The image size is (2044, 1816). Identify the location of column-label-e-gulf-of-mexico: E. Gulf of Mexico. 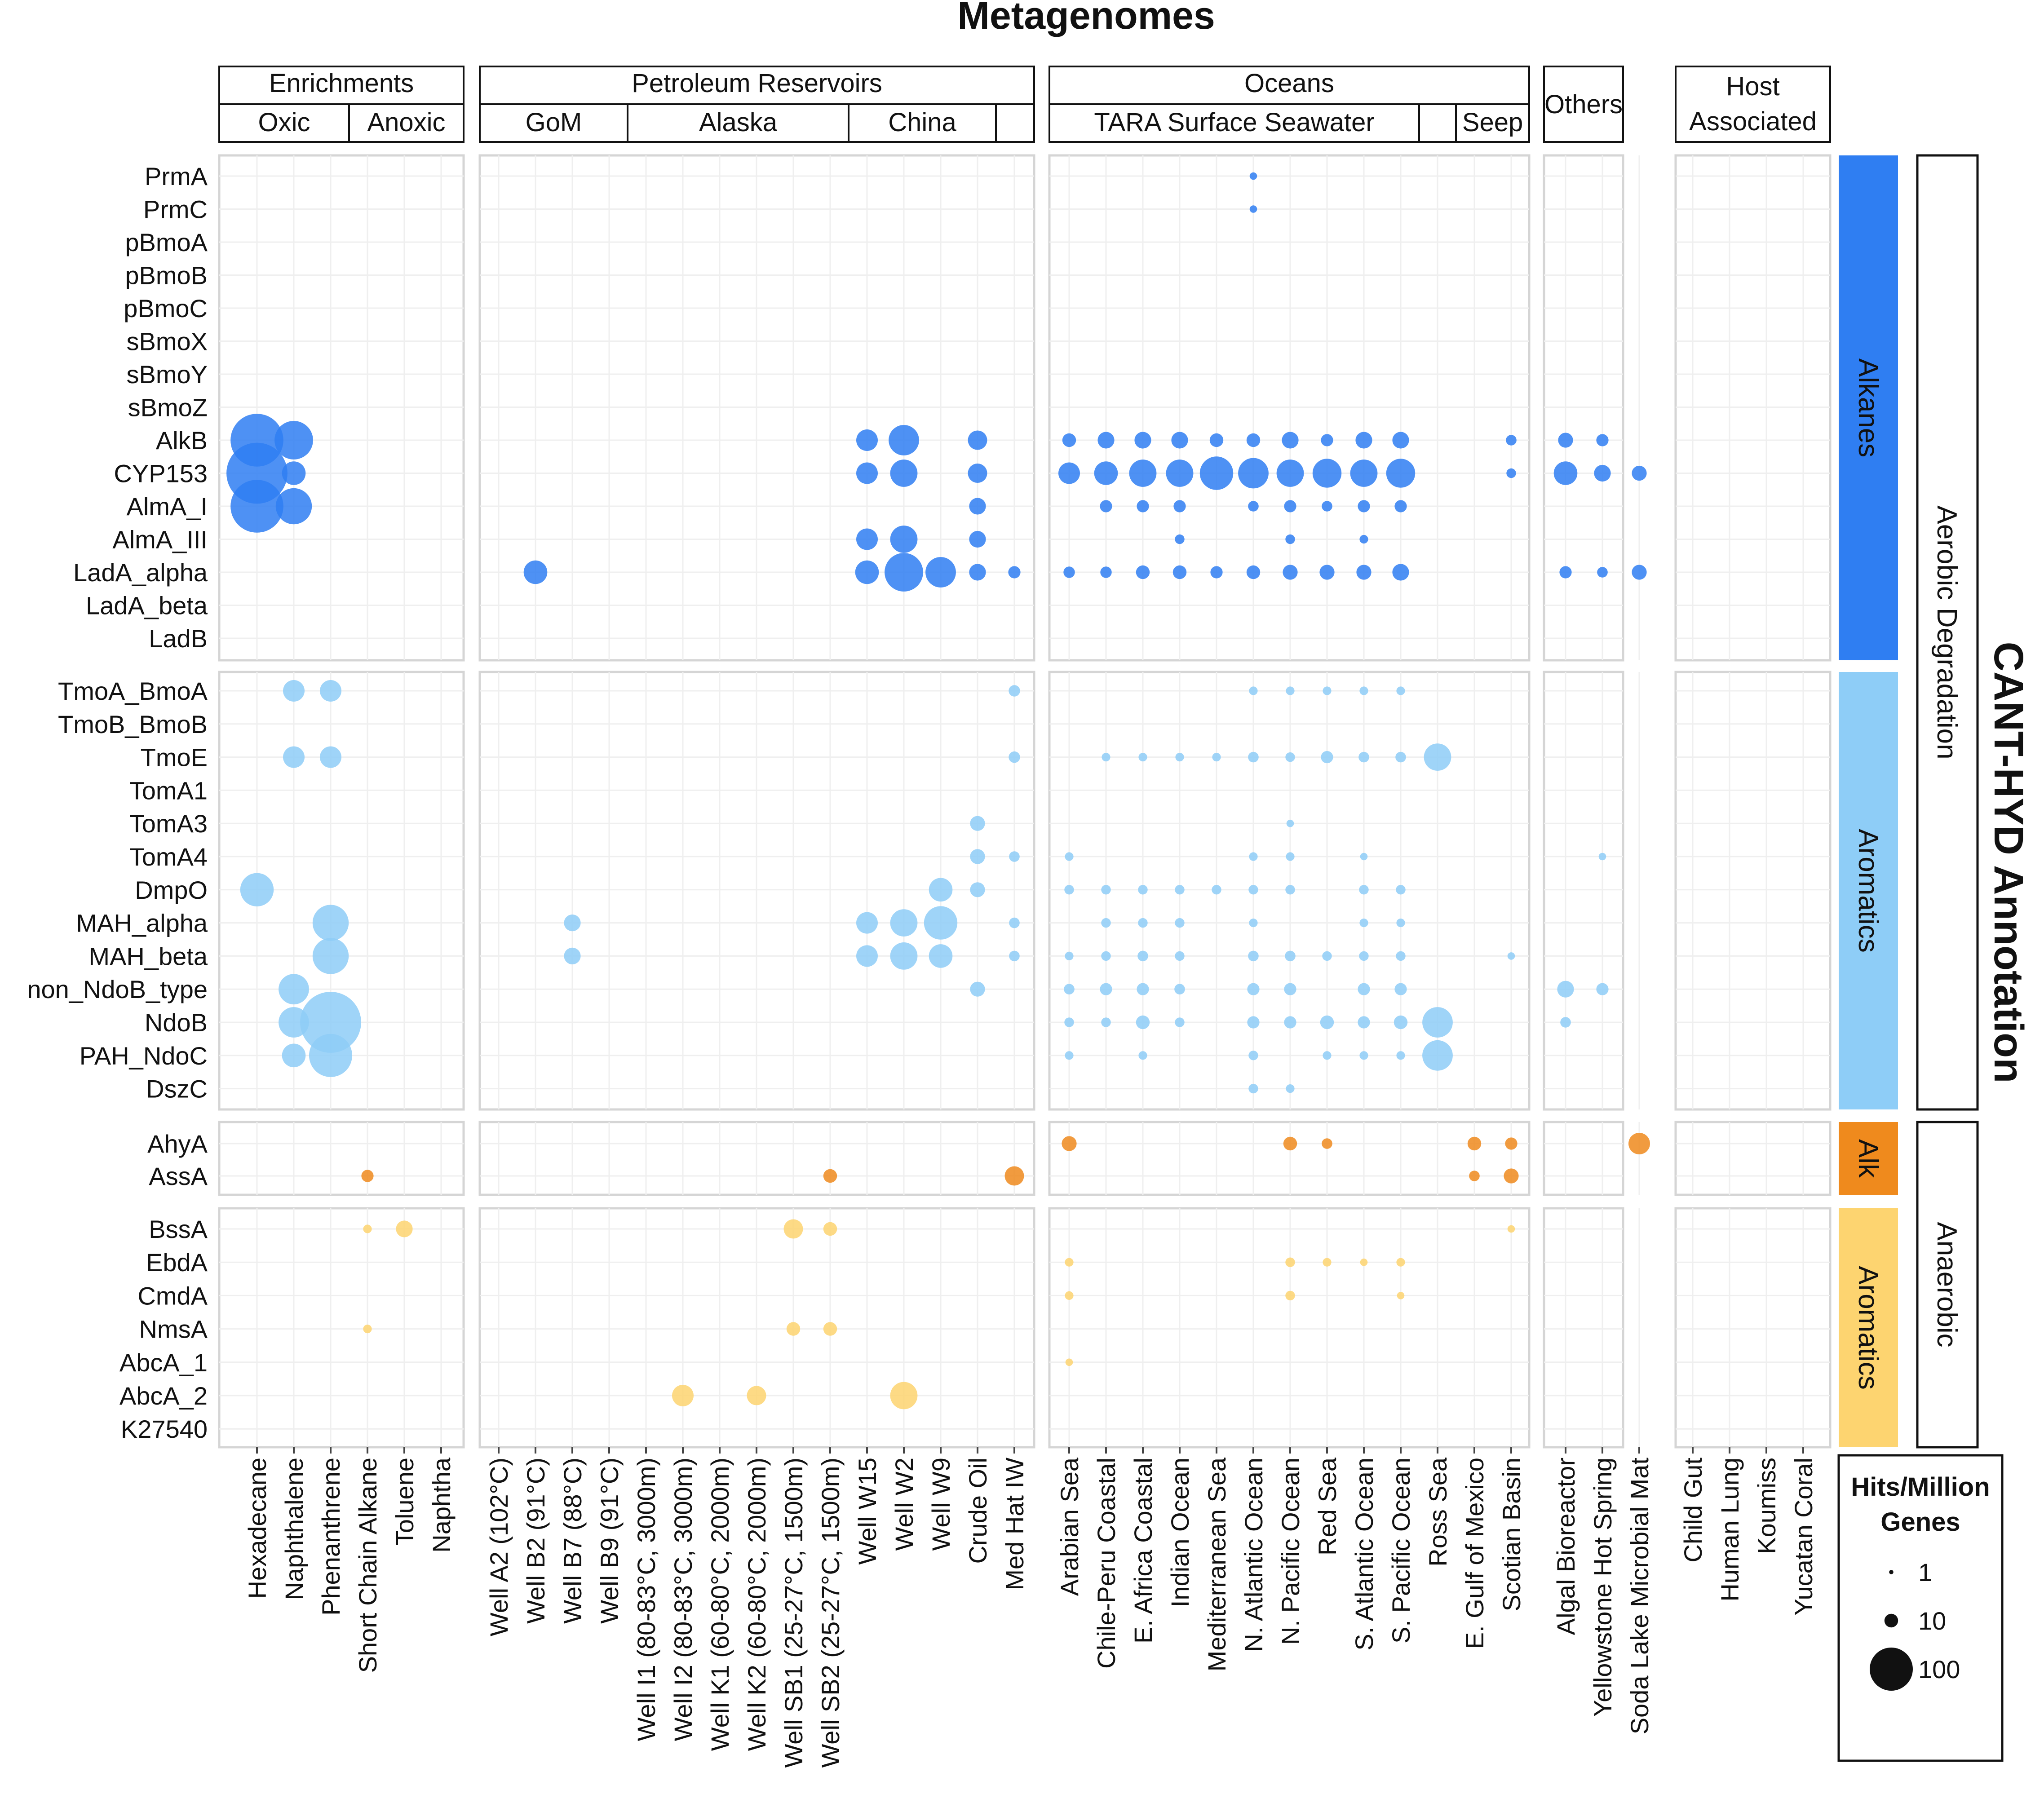
(1474, 1553).